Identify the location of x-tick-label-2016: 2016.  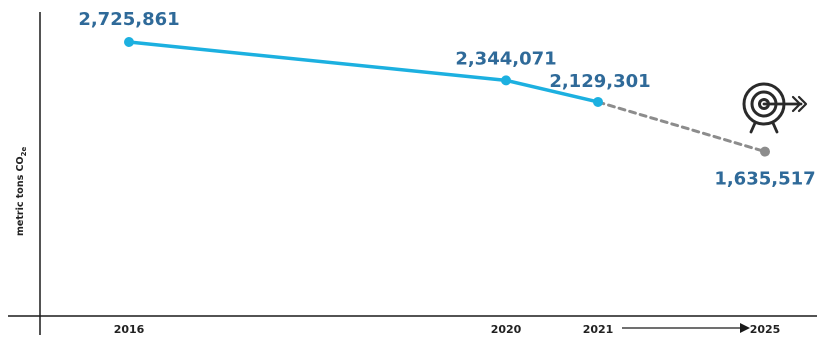
(129, 329).